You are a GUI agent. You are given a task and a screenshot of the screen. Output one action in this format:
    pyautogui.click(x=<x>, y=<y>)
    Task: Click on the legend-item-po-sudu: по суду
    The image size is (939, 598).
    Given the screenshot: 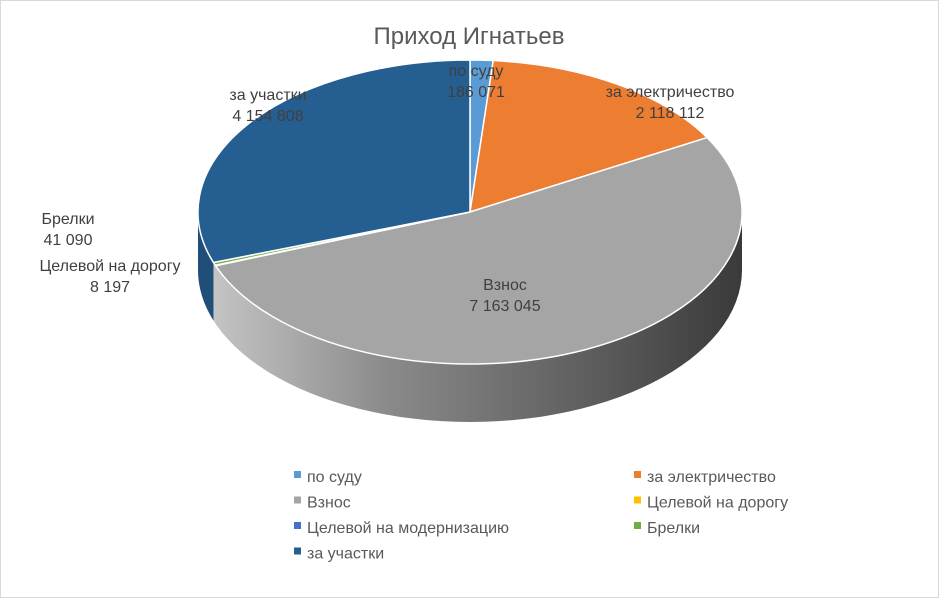 What is the action you would take?
    pyautogui.click(x=328, y=477)
    